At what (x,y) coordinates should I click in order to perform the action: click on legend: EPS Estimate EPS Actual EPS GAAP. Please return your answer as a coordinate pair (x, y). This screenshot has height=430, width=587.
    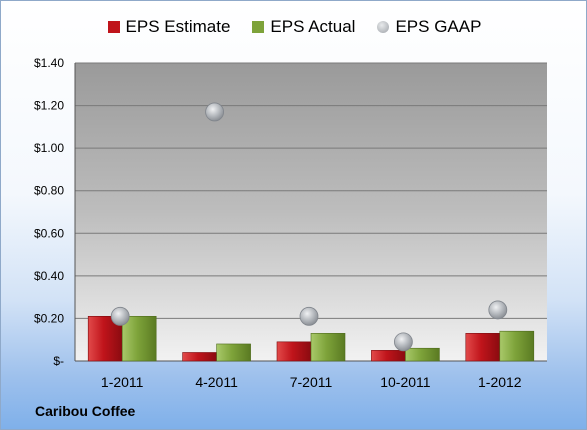
    Looking at the image, I should click on (293, 27).